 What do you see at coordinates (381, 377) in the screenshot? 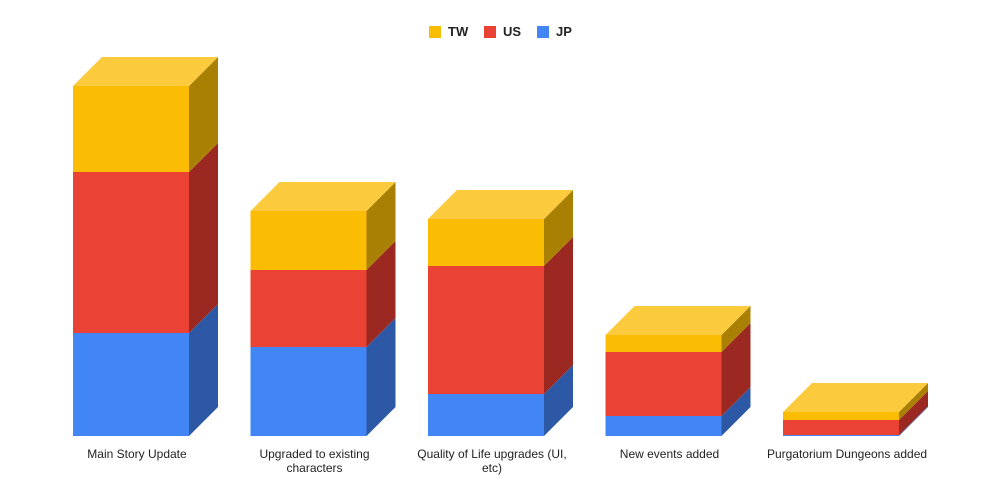
I see `bar-side-upgraded-to-existing-characters-jp` at bounding box center [381, 377].